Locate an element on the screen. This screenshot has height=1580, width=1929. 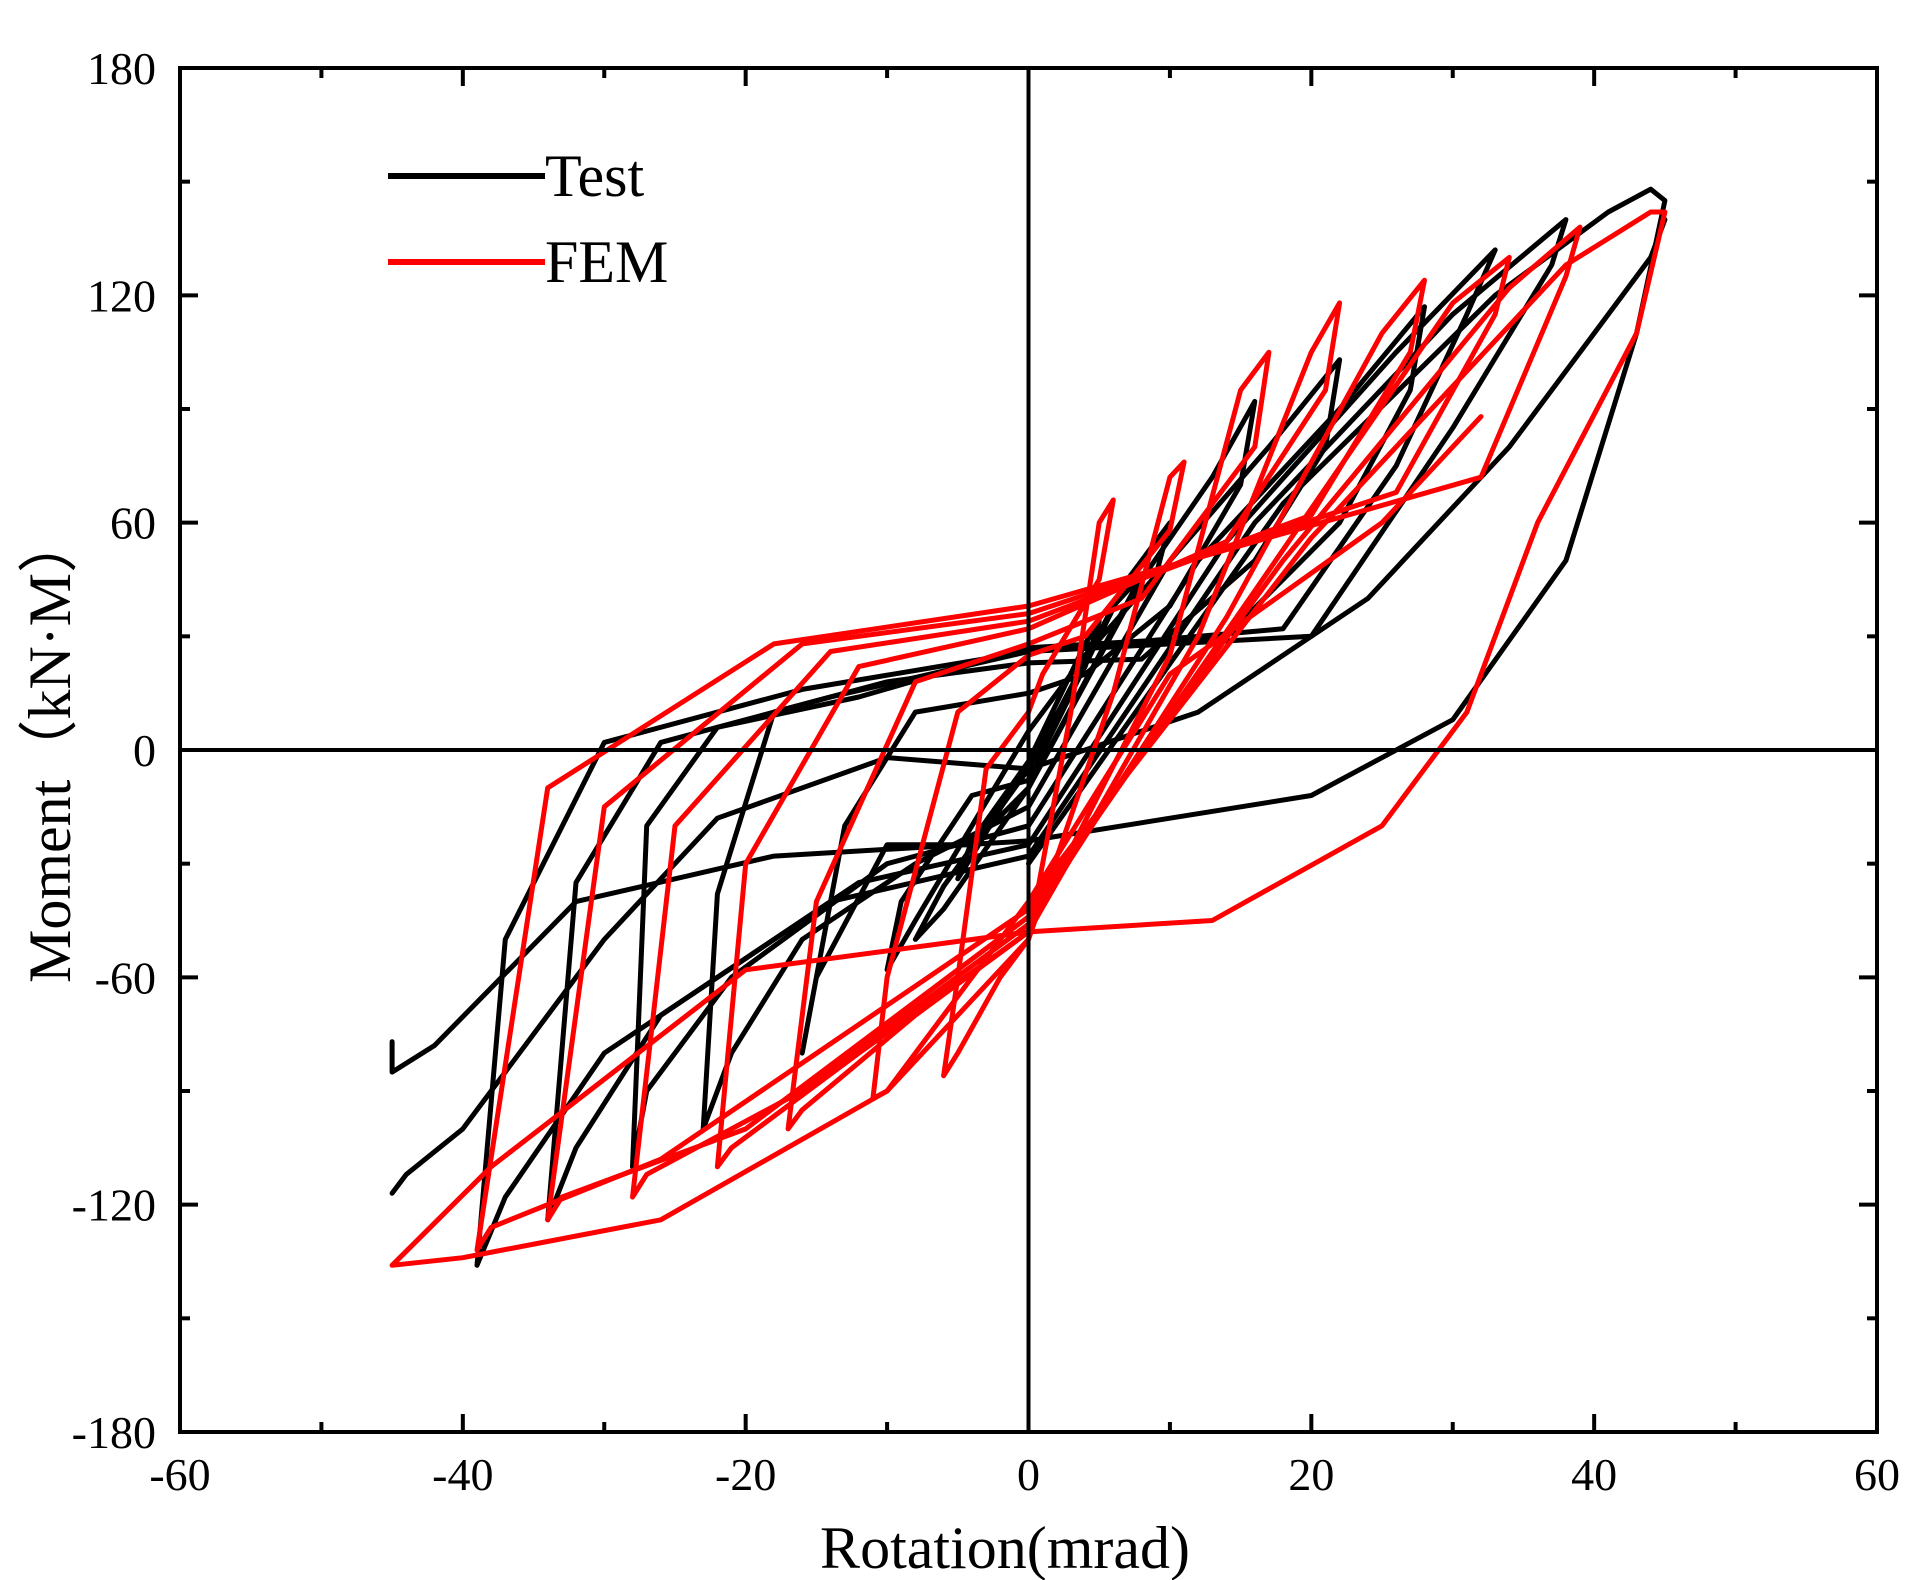
x-tick-label: 60 is located at coordinates (1877, 1474).